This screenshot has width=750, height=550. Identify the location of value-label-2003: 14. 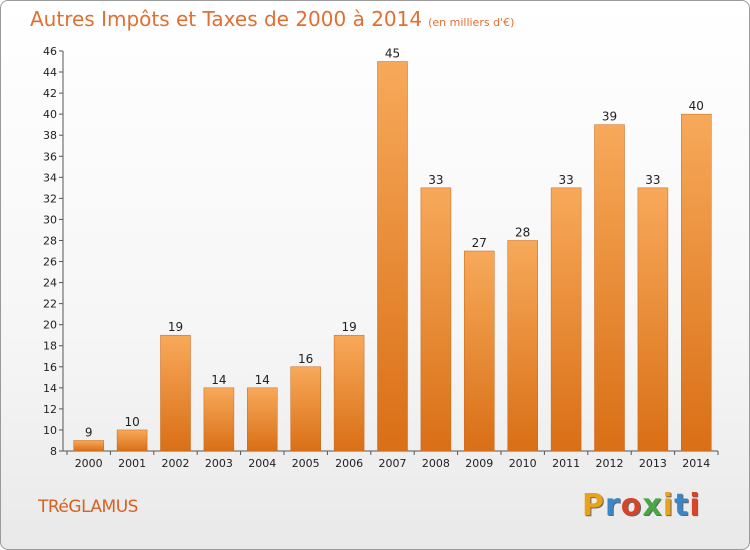
(218, 380).